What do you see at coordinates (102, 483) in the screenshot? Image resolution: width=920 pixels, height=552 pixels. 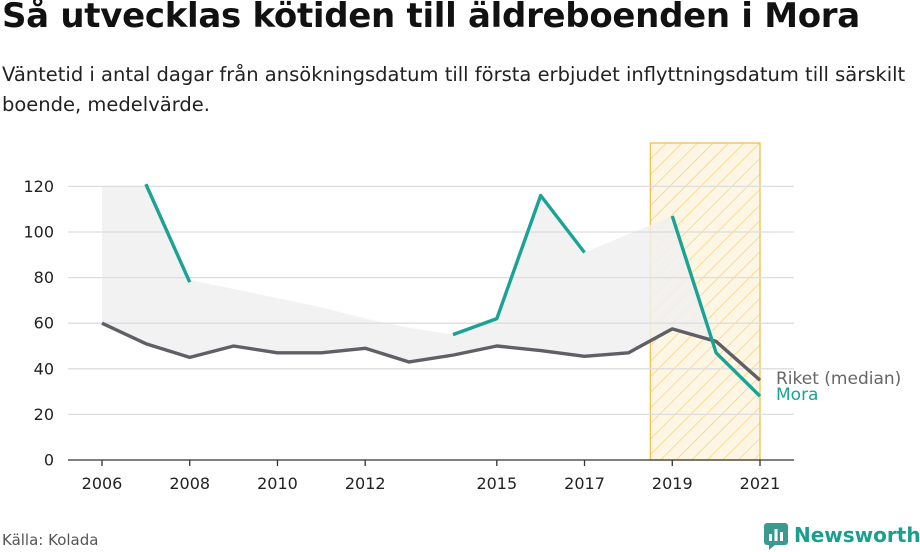 I see `x-tick-label: 2006` at bounding box center [102, 483].